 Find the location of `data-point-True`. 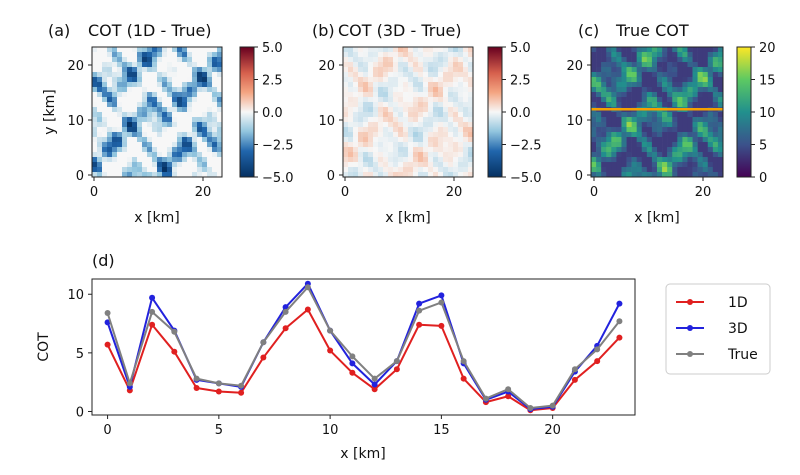

data-point-True is located at coordinates (463, 361).